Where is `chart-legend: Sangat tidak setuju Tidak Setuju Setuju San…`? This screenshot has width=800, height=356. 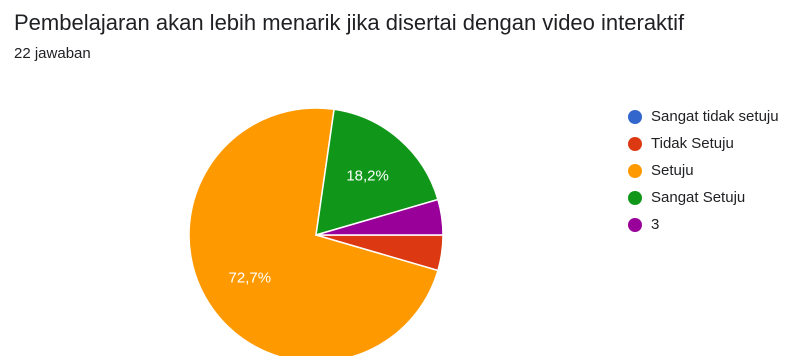
chart-legend: Sangat tidak setuju Tidak Setuju Setuju San… is located at coordinates (703, 170).